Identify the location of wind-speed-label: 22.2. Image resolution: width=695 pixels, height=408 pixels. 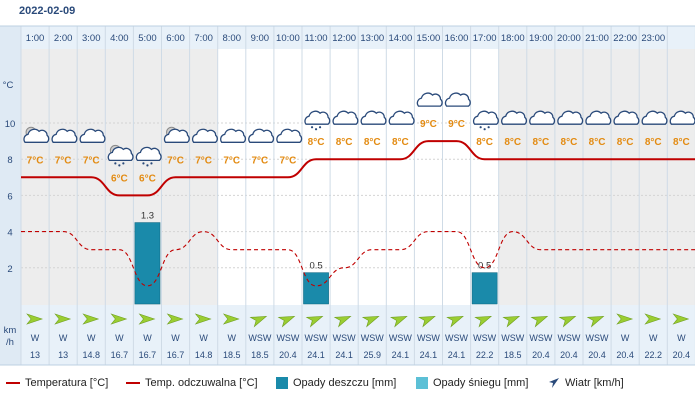
(653, 355).